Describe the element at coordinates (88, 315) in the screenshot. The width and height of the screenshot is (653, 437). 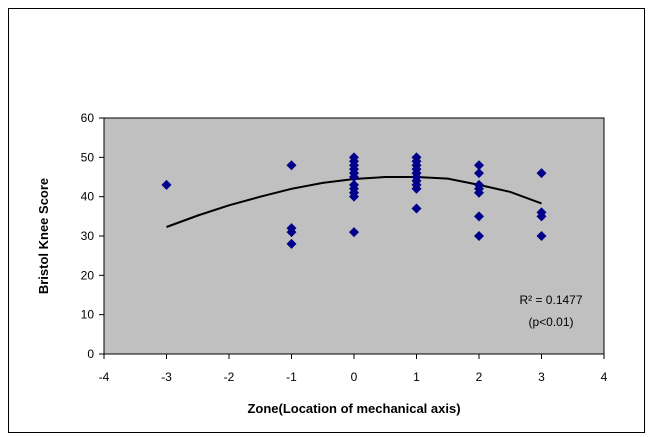
I see `y-tick-label: 10` at that location.